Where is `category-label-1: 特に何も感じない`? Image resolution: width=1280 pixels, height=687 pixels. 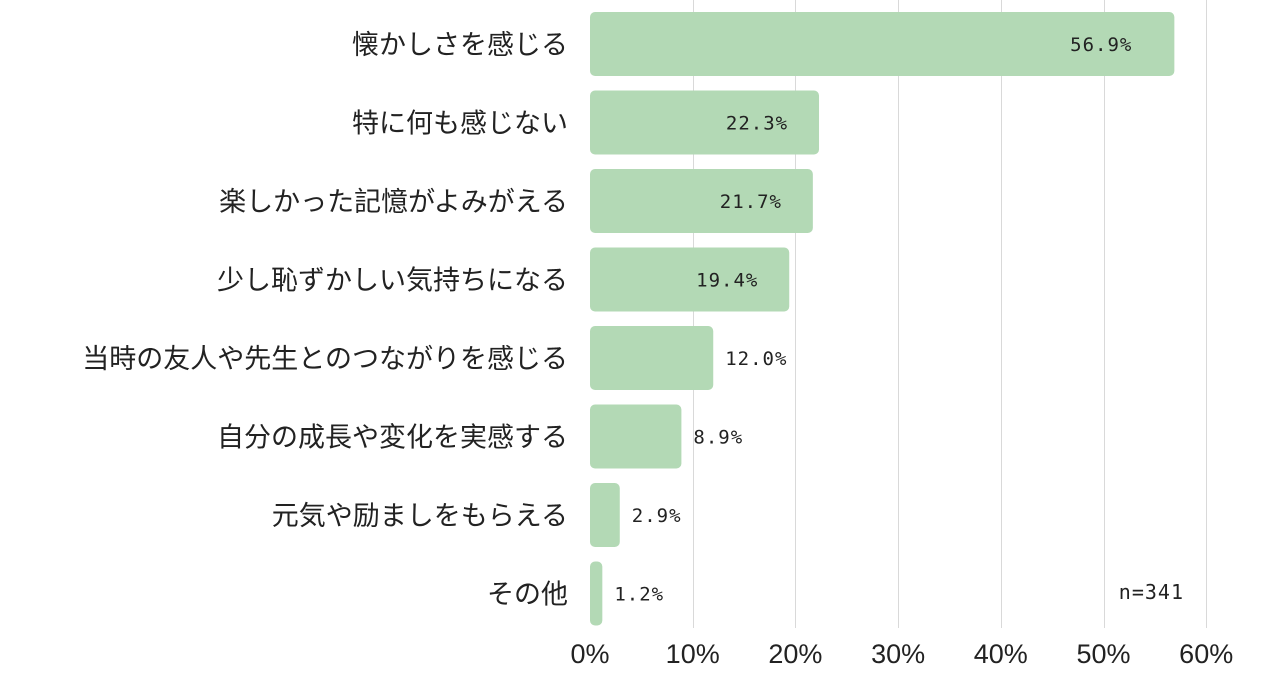
category-label-1: 特に何も感じない is located at coordinates (460, 124).